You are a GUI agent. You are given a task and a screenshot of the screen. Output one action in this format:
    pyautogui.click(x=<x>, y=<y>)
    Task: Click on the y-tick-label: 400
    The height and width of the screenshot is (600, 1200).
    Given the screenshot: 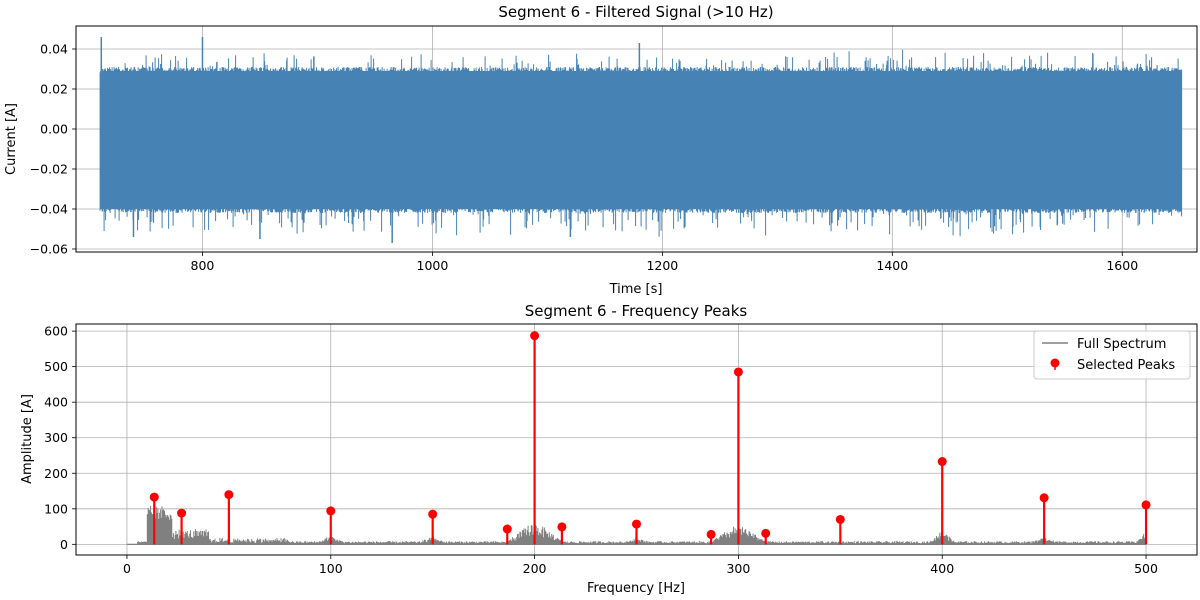 What is the action you would take?
    pyautogui.click(x=56, y=402)
    